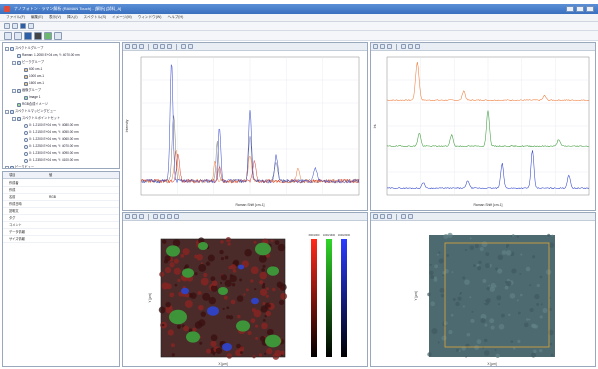 Image resolution: width=598 pixels, height=369 pixels. What do you see at coordinates (28, 35) in the screenshot?
I see `spectrum-view-icon` at bounding box center [28, 35].